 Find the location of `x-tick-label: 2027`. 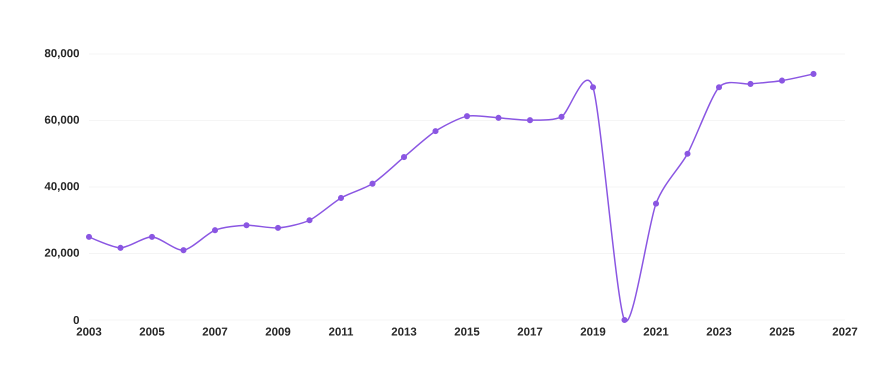

x-tick-label: 2027 is located at coordinates (845, 332).